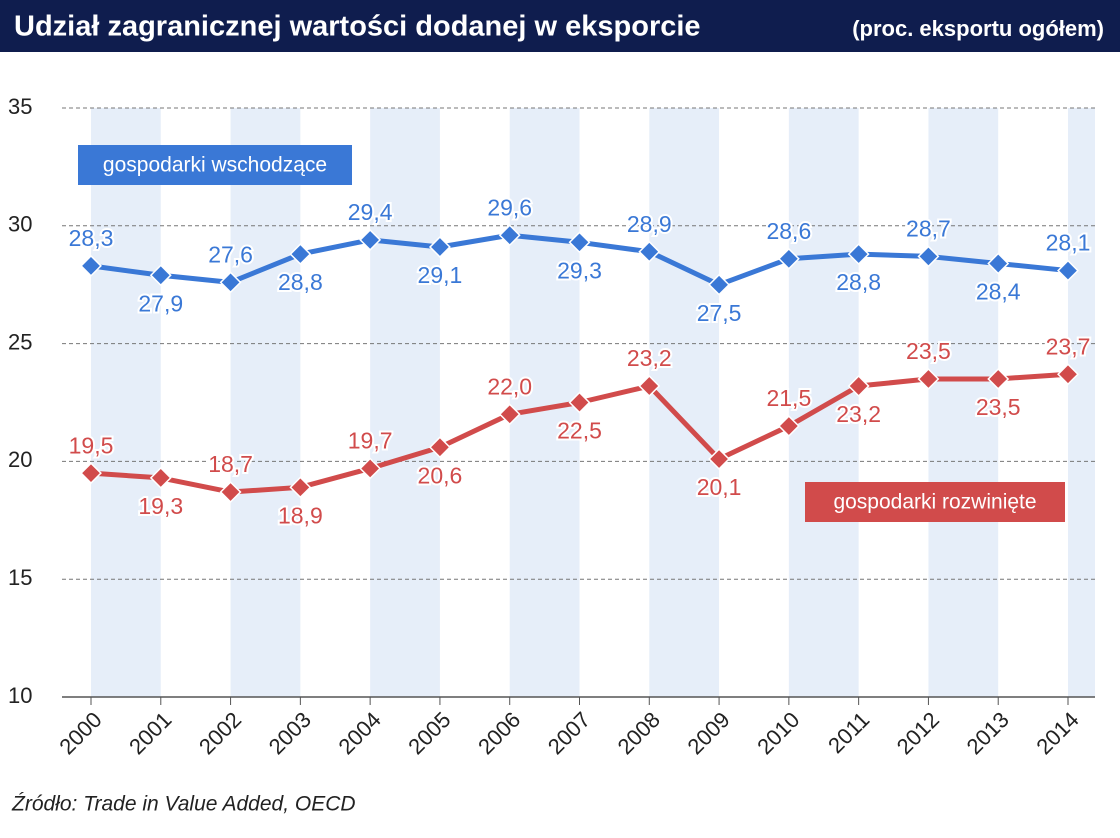 The width and height of the screenshot is (1120, 838). What do you see at coordinates (160, 506) in the screenshot?
I see `value-label: 19,3` at bounding box center [160, 506].